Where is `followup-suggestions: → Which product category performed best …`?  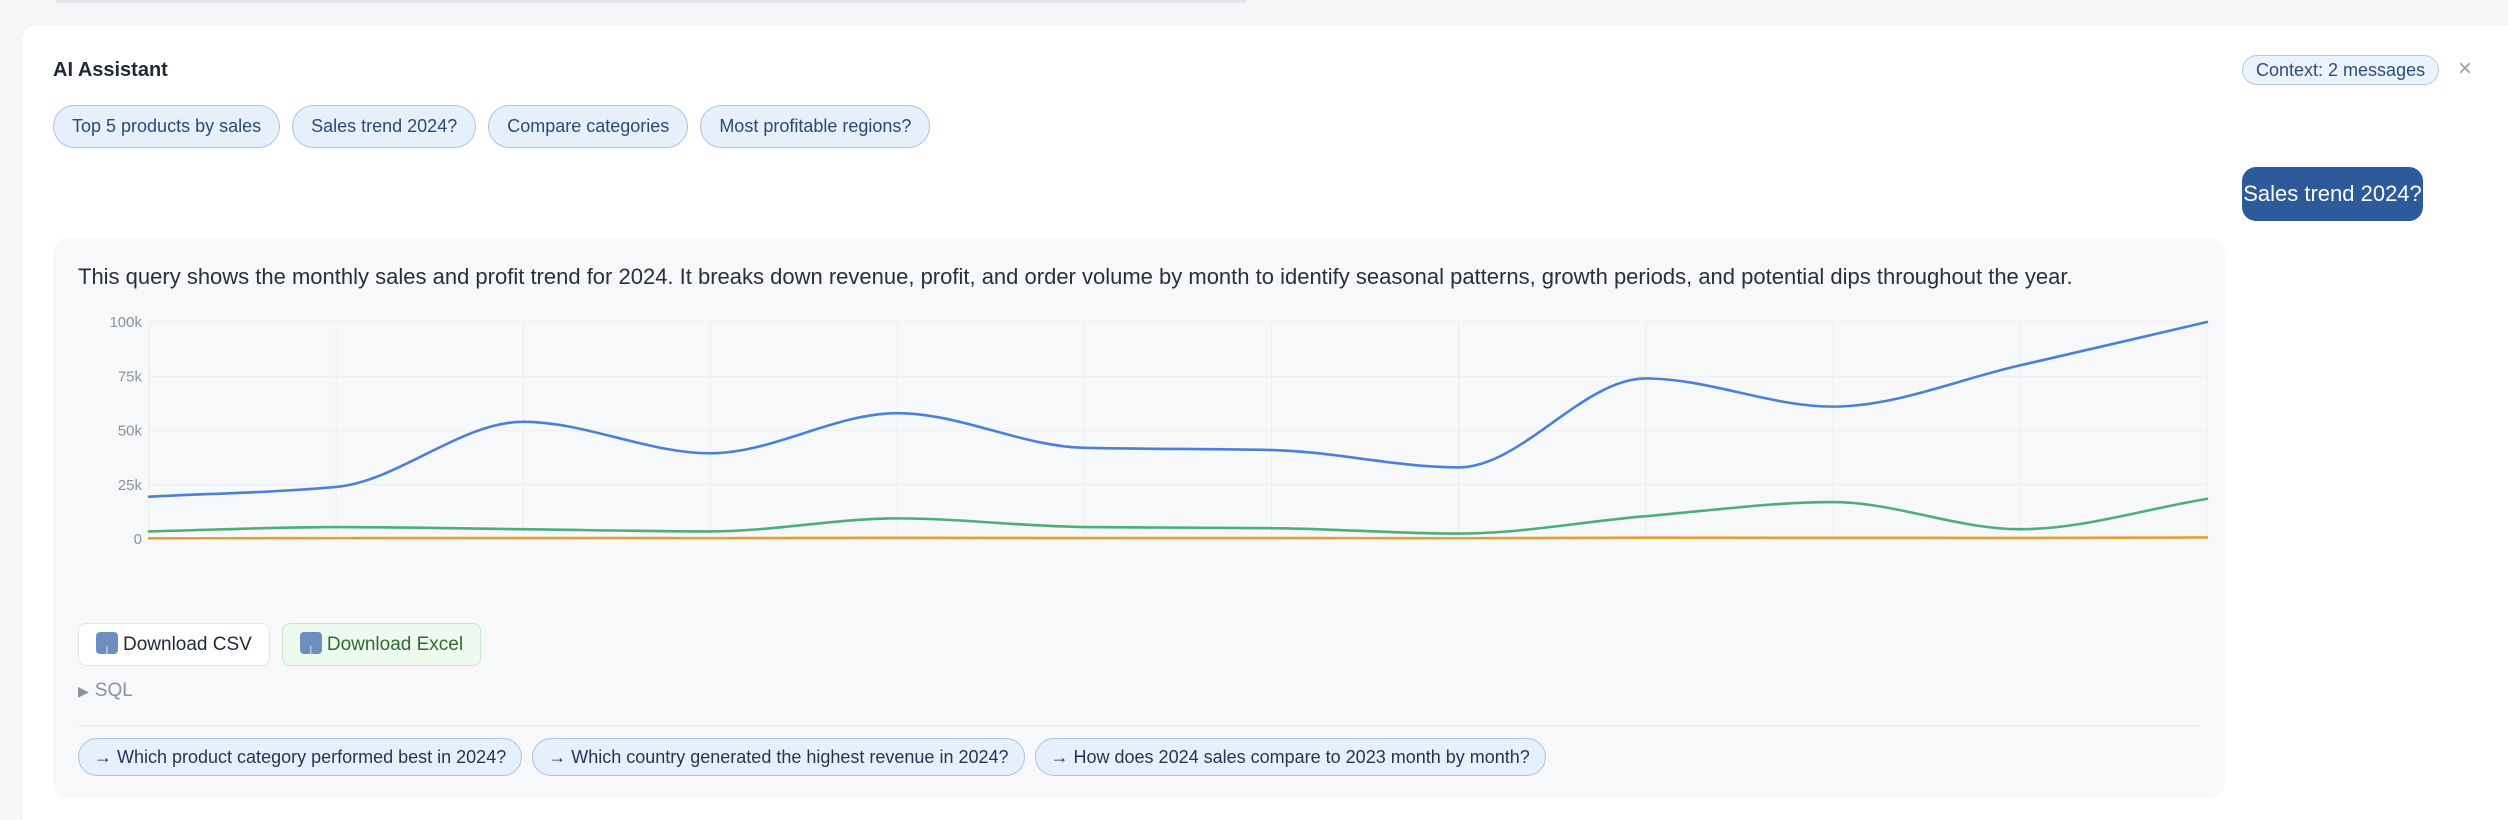
followup-suggestions: → Which product category performed best … is located at coordinates (812, 757).